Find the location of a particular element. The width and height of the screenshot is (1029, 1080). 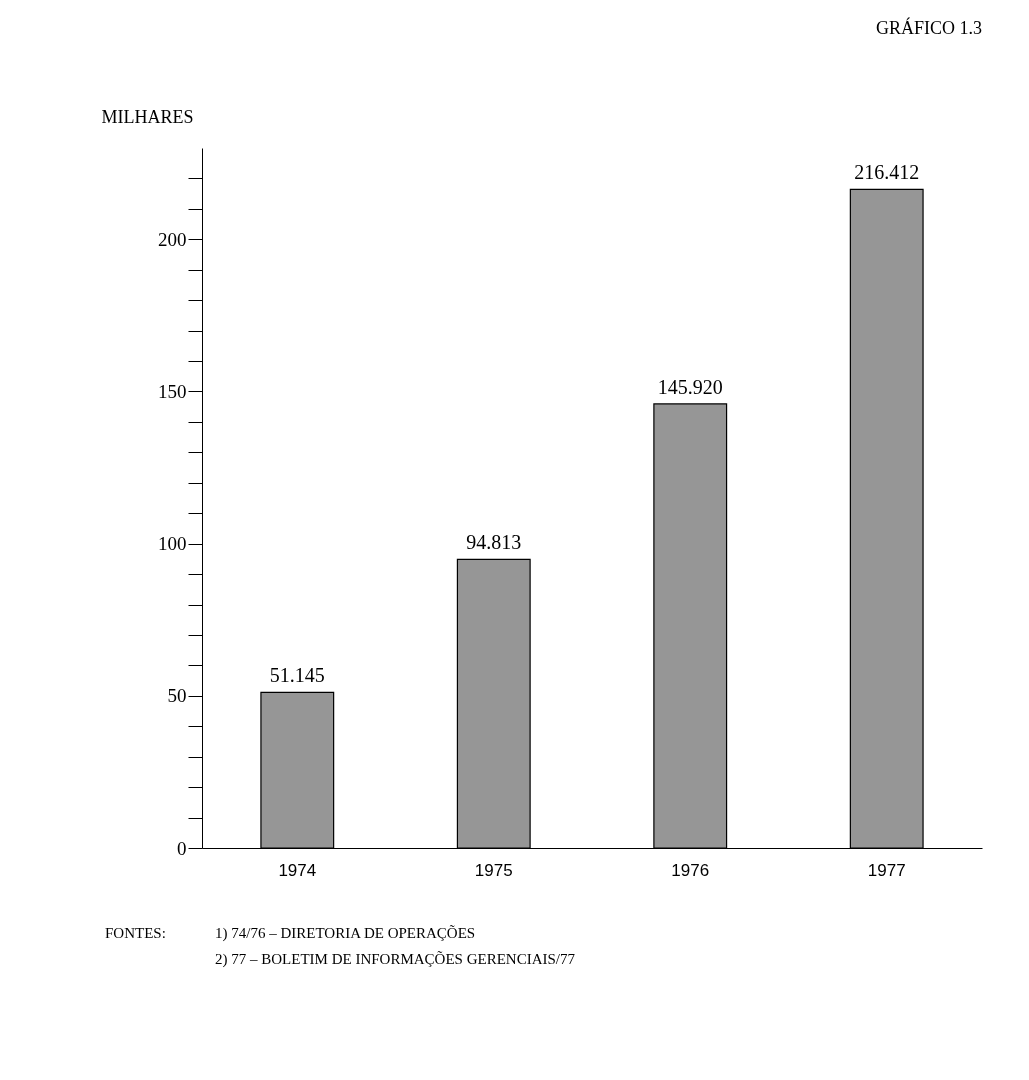

y-axis-title: MILHARES is located at coordinates (147, 116).